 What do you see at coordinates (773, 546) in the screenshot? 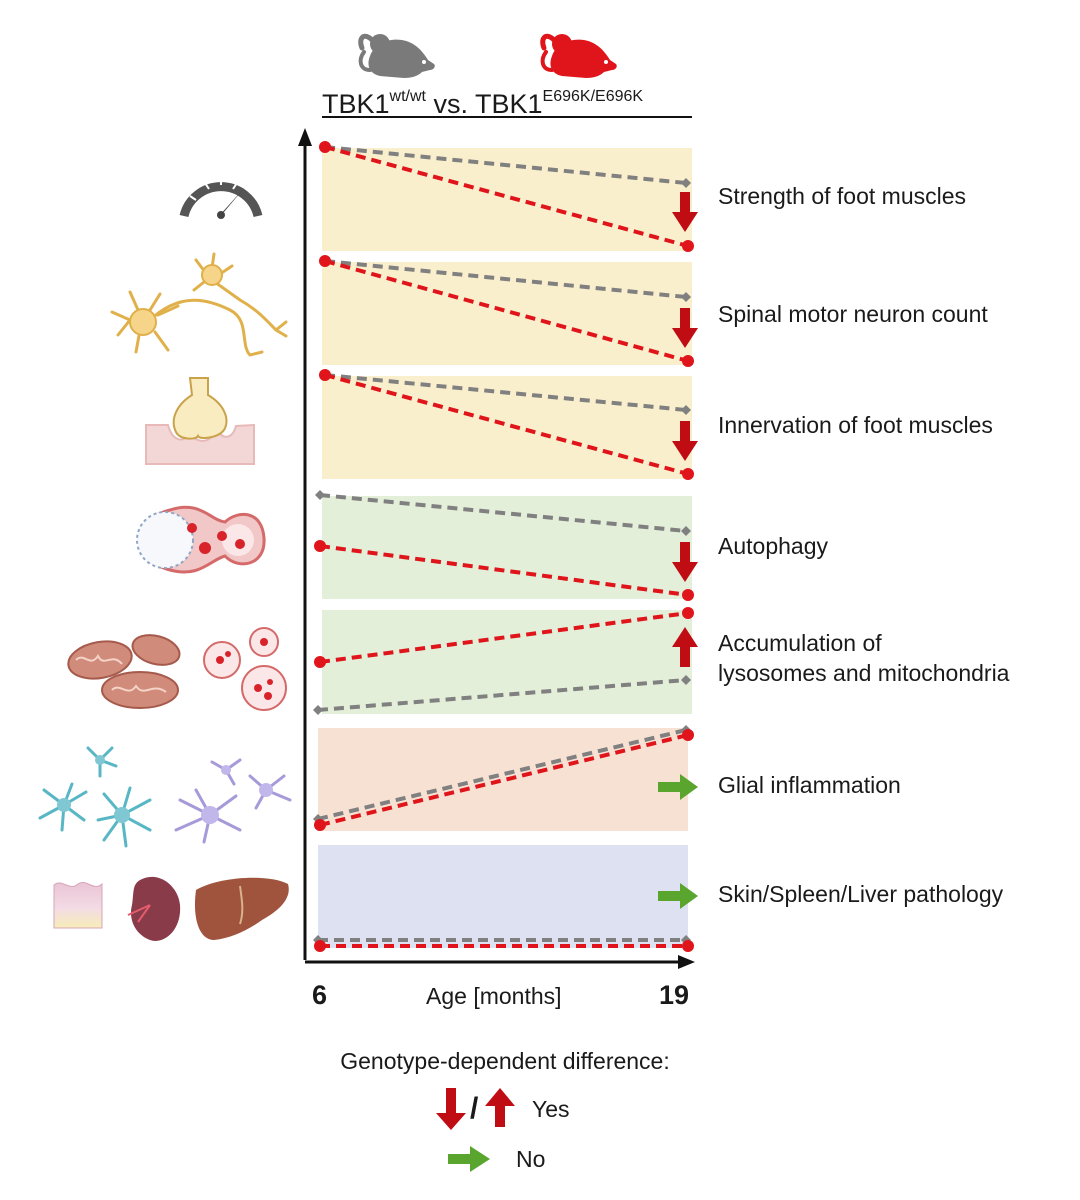
I see `row-label-autophagy: Autophagy` at bounding box center [773, 546].